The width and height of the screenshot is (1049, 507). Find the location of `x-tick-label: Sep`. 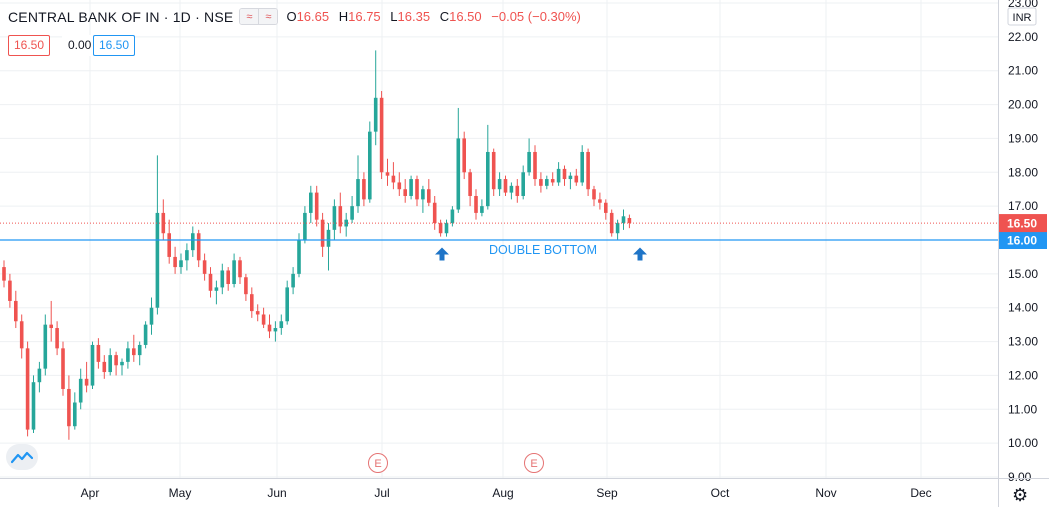

x-tick-label: Sep is located at coordinates (607, 493).